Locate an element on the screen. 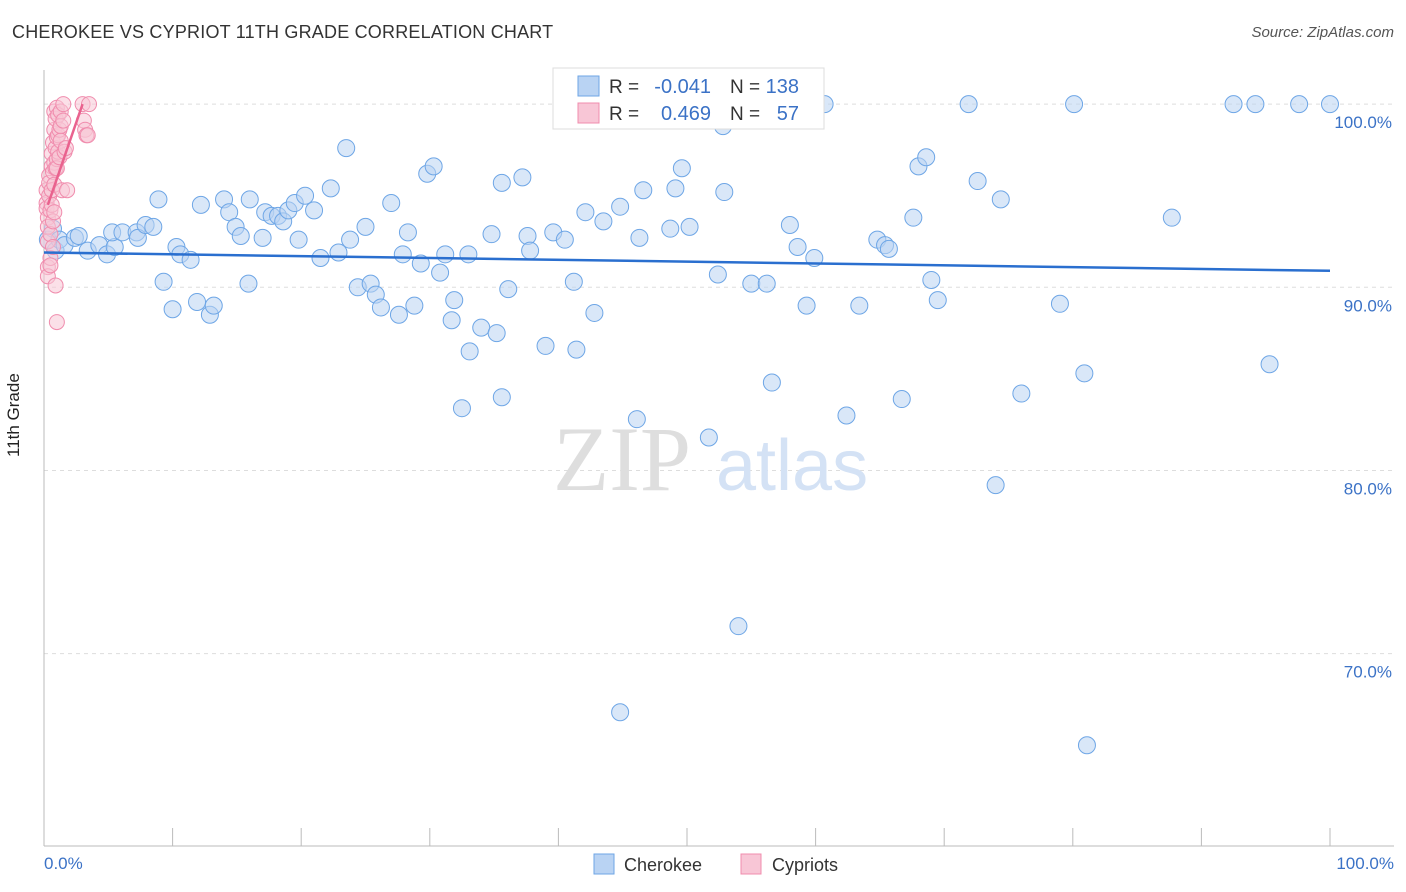  series-legend: Cherokee Cypriots is located at coordinates (715, 864).